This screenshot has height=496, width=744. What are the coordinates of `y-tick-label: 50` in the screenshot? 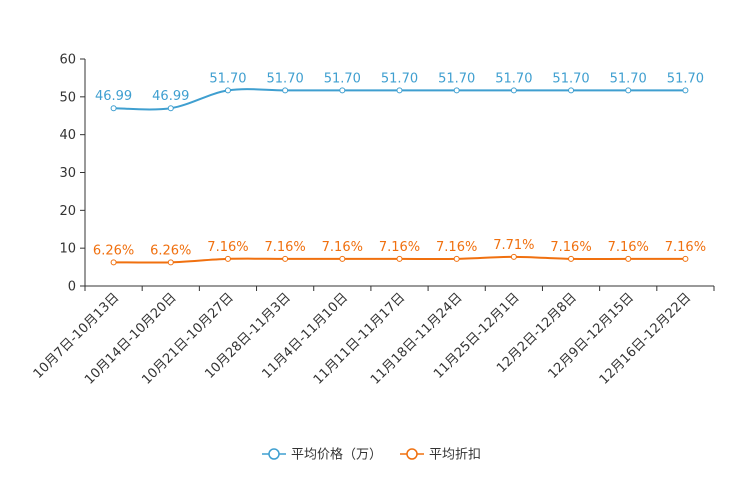 It's located at (67, 97).